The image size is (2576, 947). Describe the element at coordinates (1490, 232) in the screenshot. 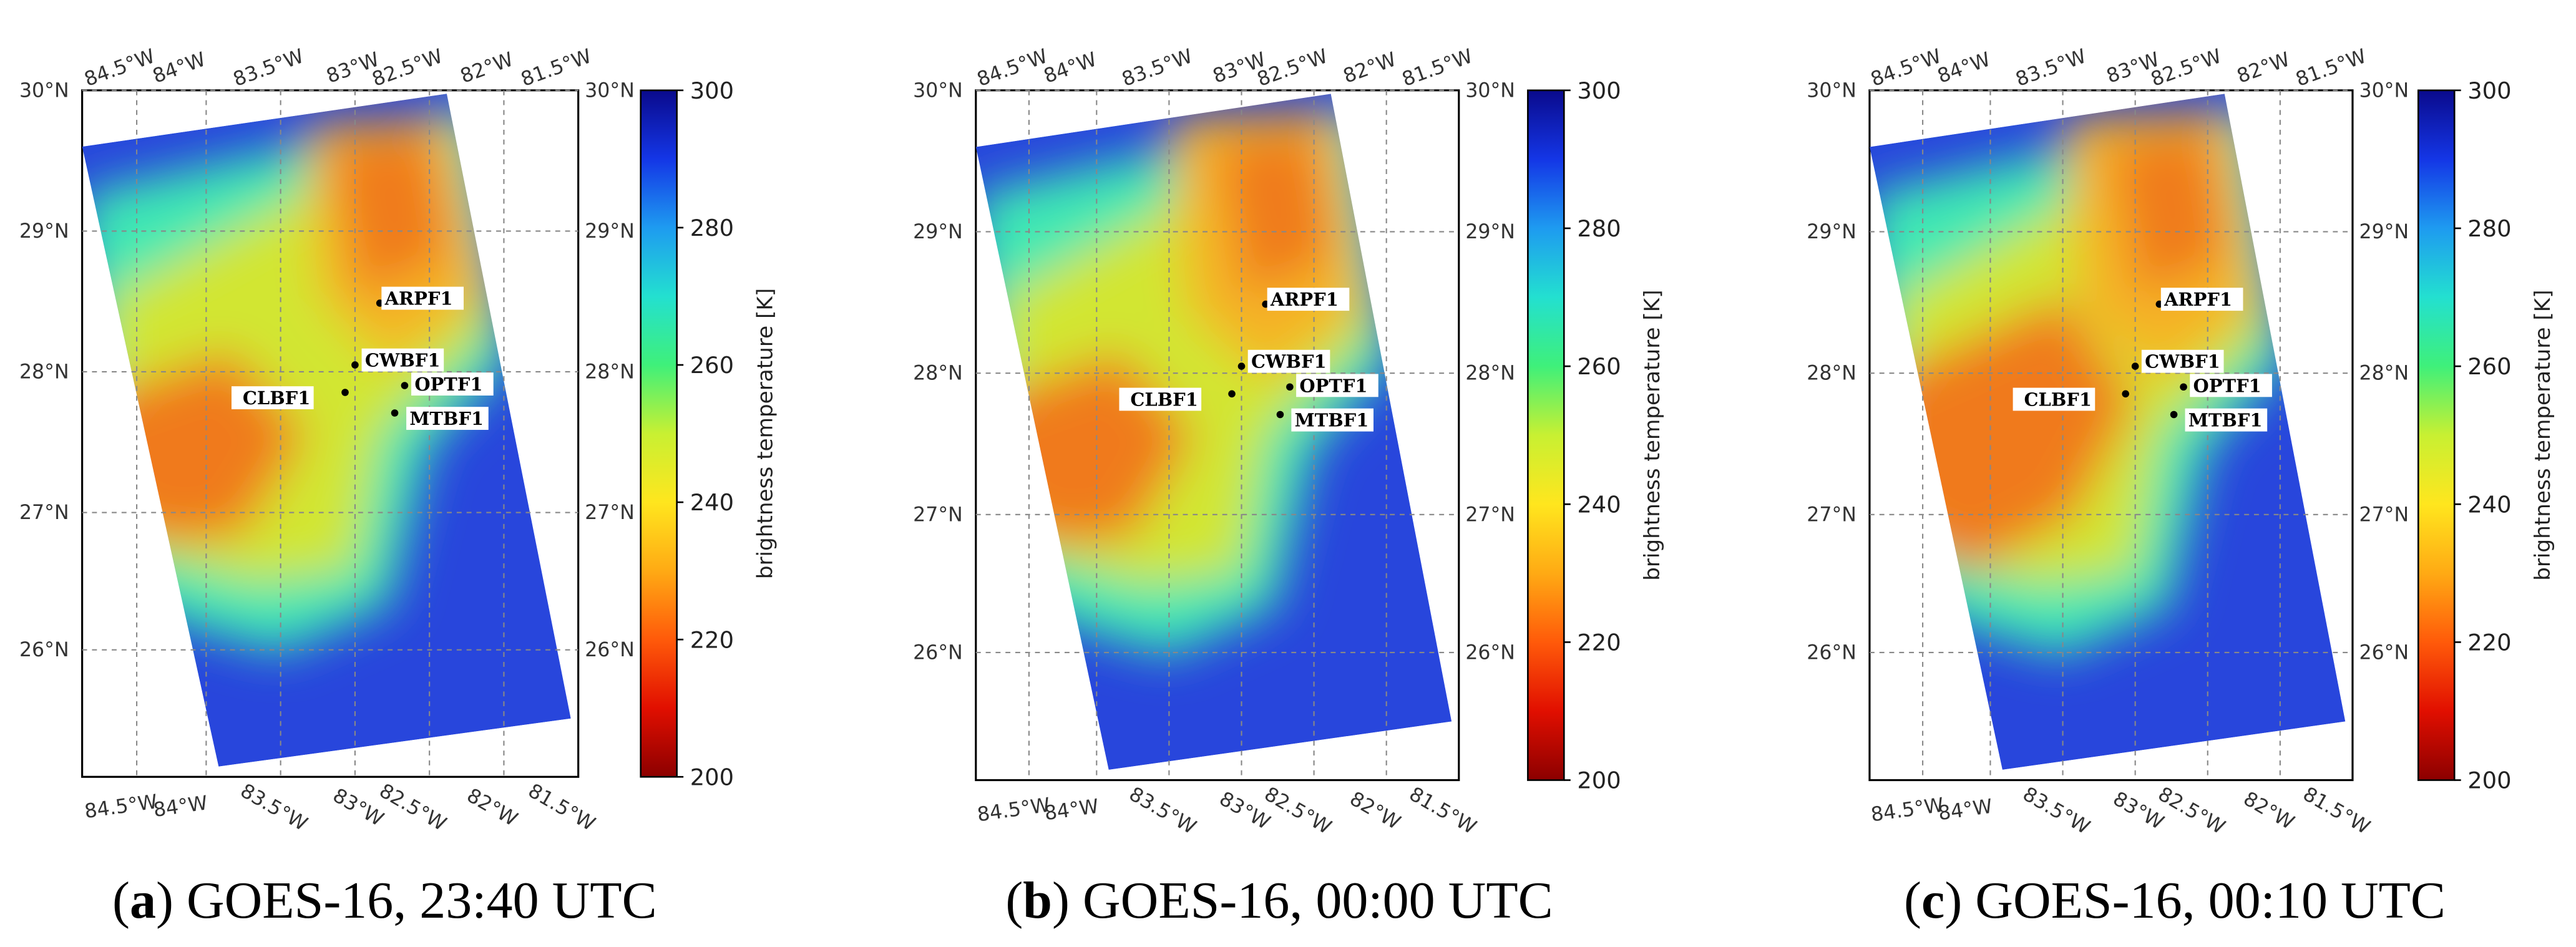

I see `latitude-label-right: 29°N` at that location.